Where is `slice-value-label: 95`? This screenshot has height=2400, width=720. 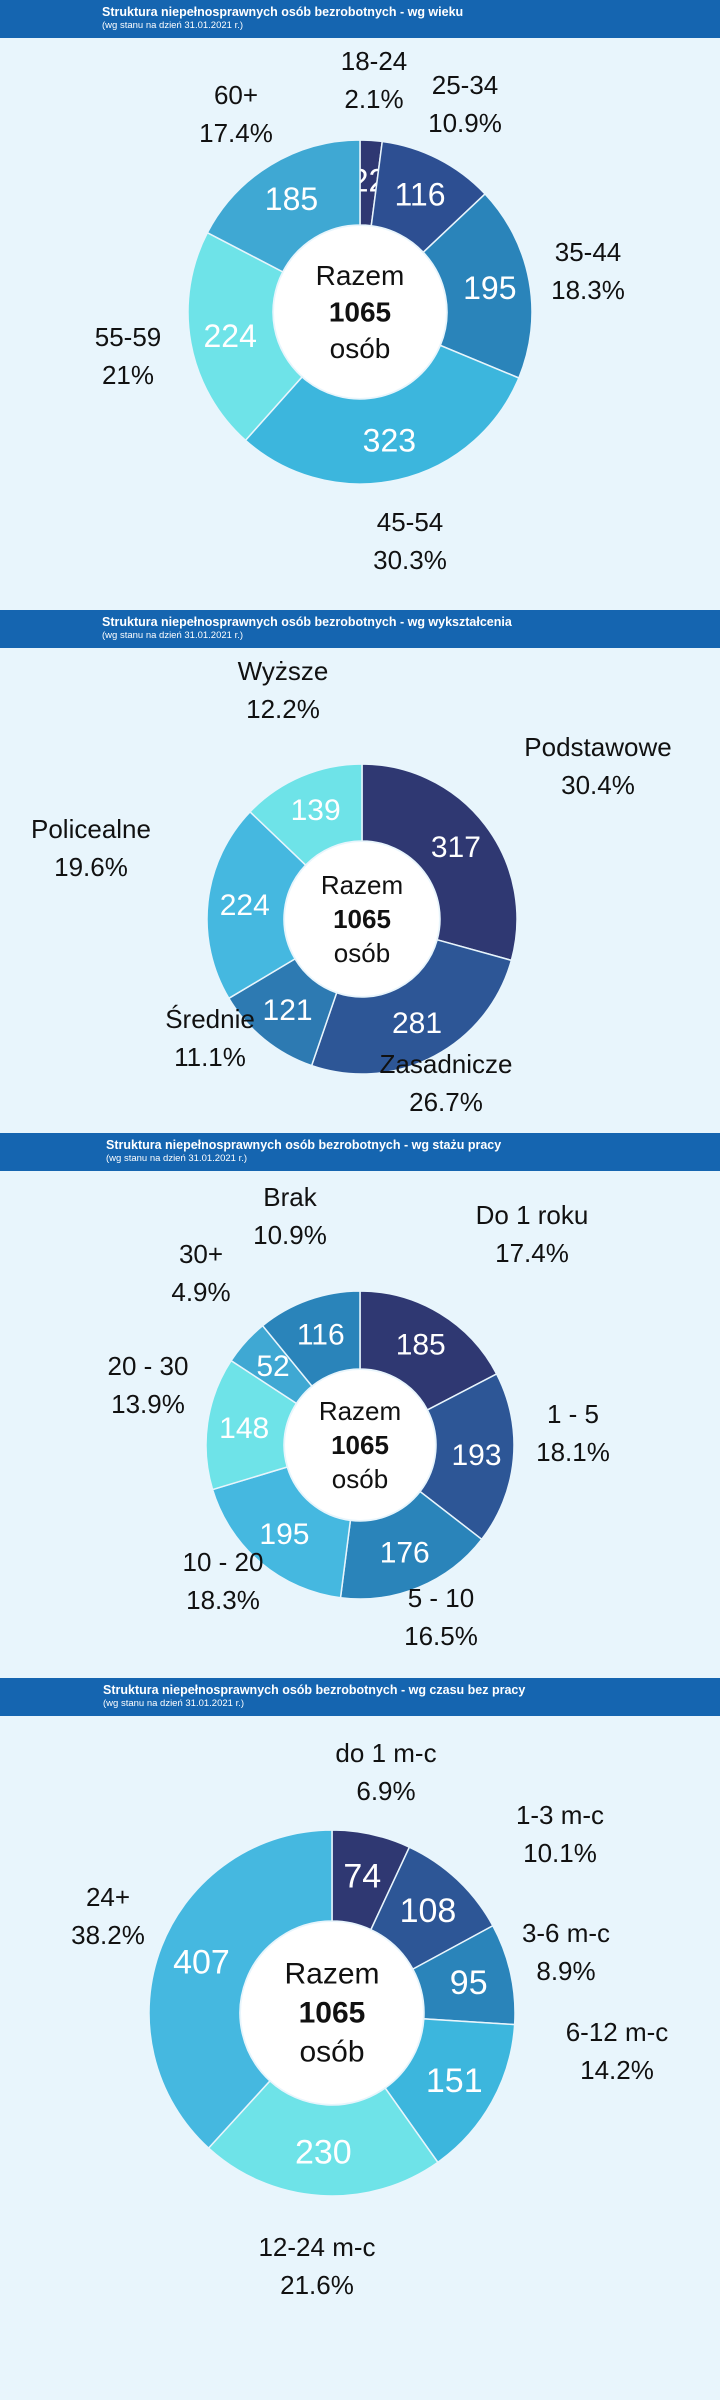
slice-value-label: 95 is located at coordinates (469, 1983).